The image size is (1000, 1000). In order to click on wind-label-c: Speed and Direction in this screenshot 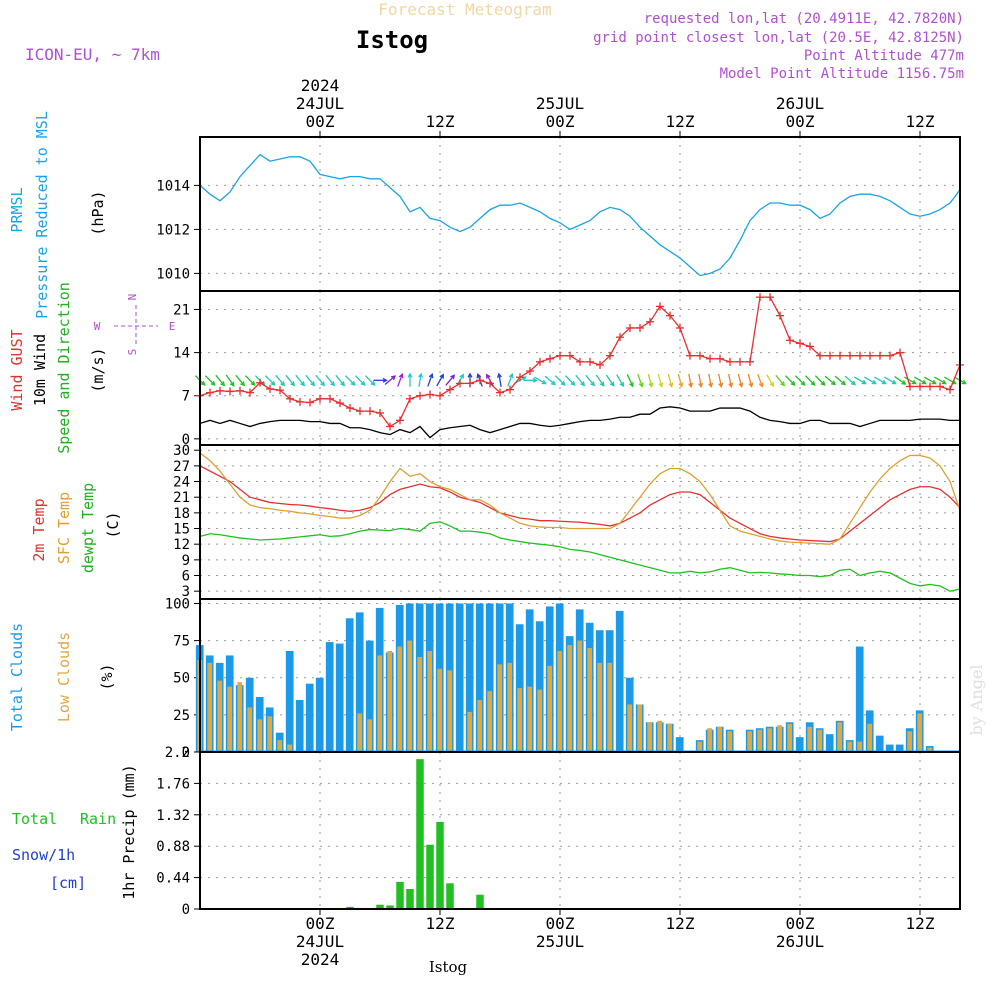, I will do `click(64, 368)`.